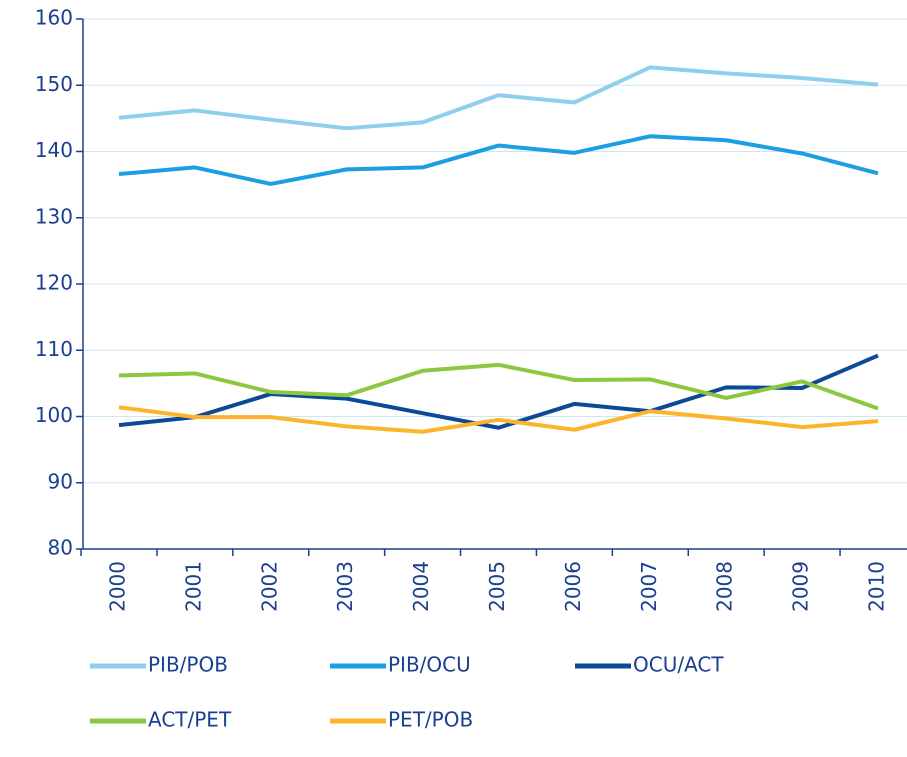  I want to click on y-tick-label: 130, so click(54, 216).